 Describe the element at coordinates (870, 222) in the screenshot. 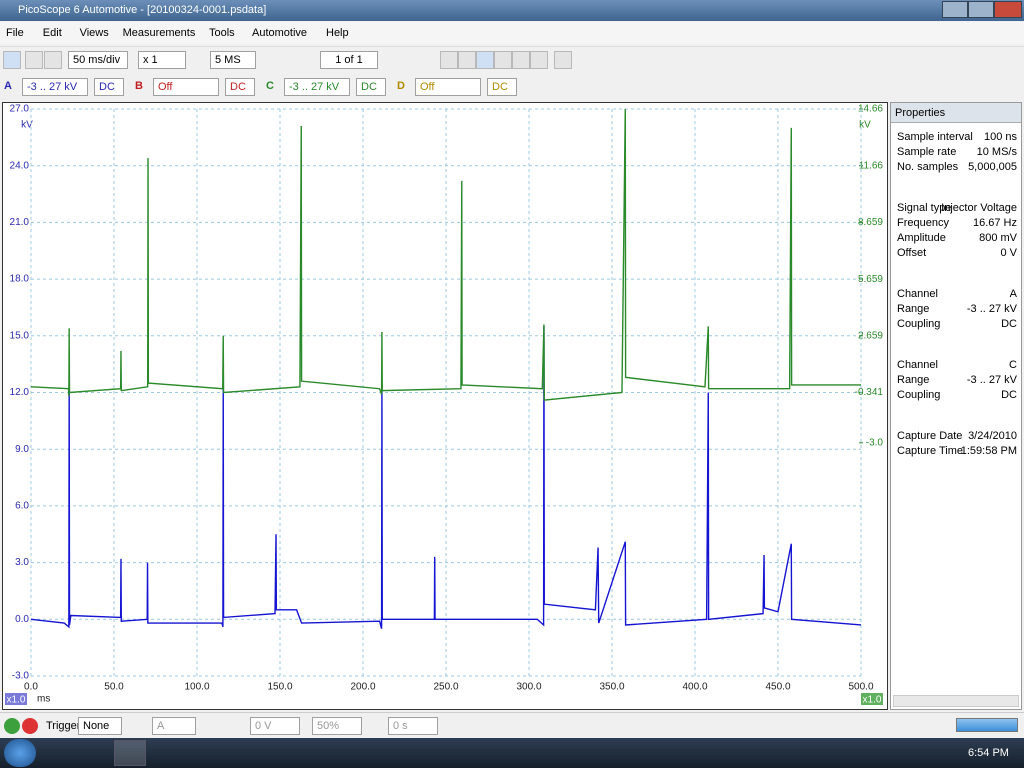

I see `y2-tick-label: 8.659` at that location.